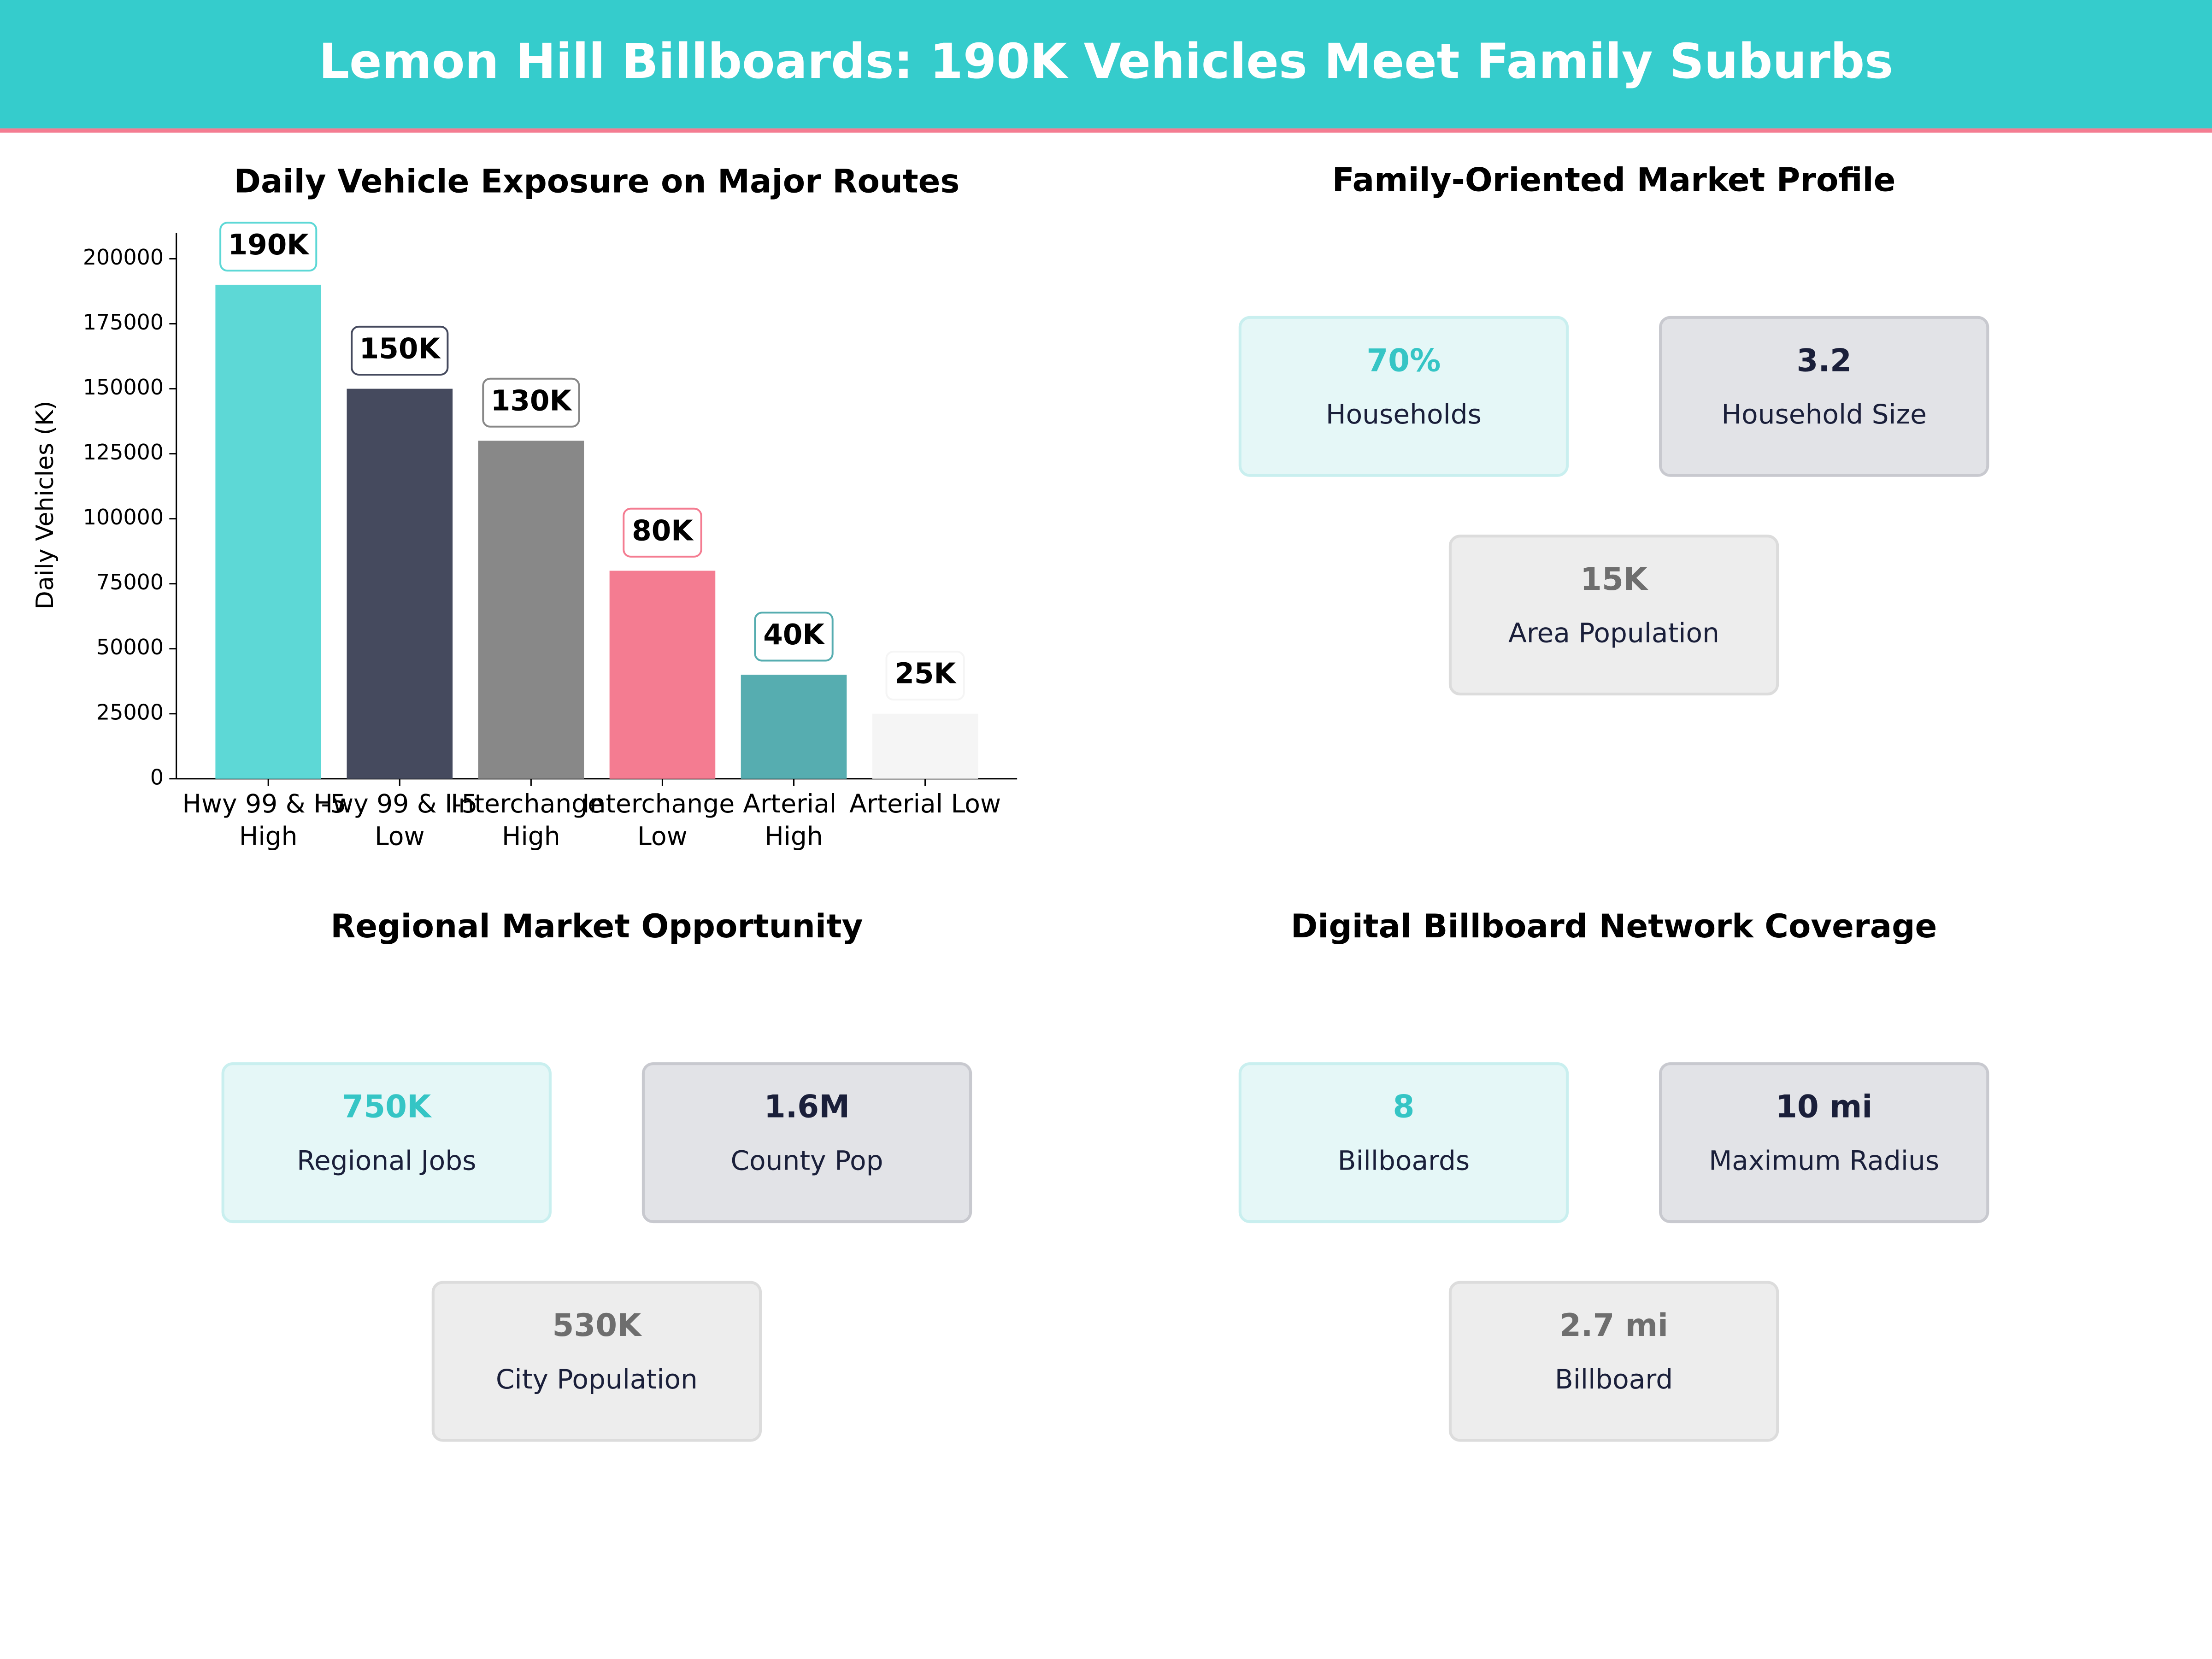  I want to click on panel-title: Regional Market Opportunity, so click(596, 926).